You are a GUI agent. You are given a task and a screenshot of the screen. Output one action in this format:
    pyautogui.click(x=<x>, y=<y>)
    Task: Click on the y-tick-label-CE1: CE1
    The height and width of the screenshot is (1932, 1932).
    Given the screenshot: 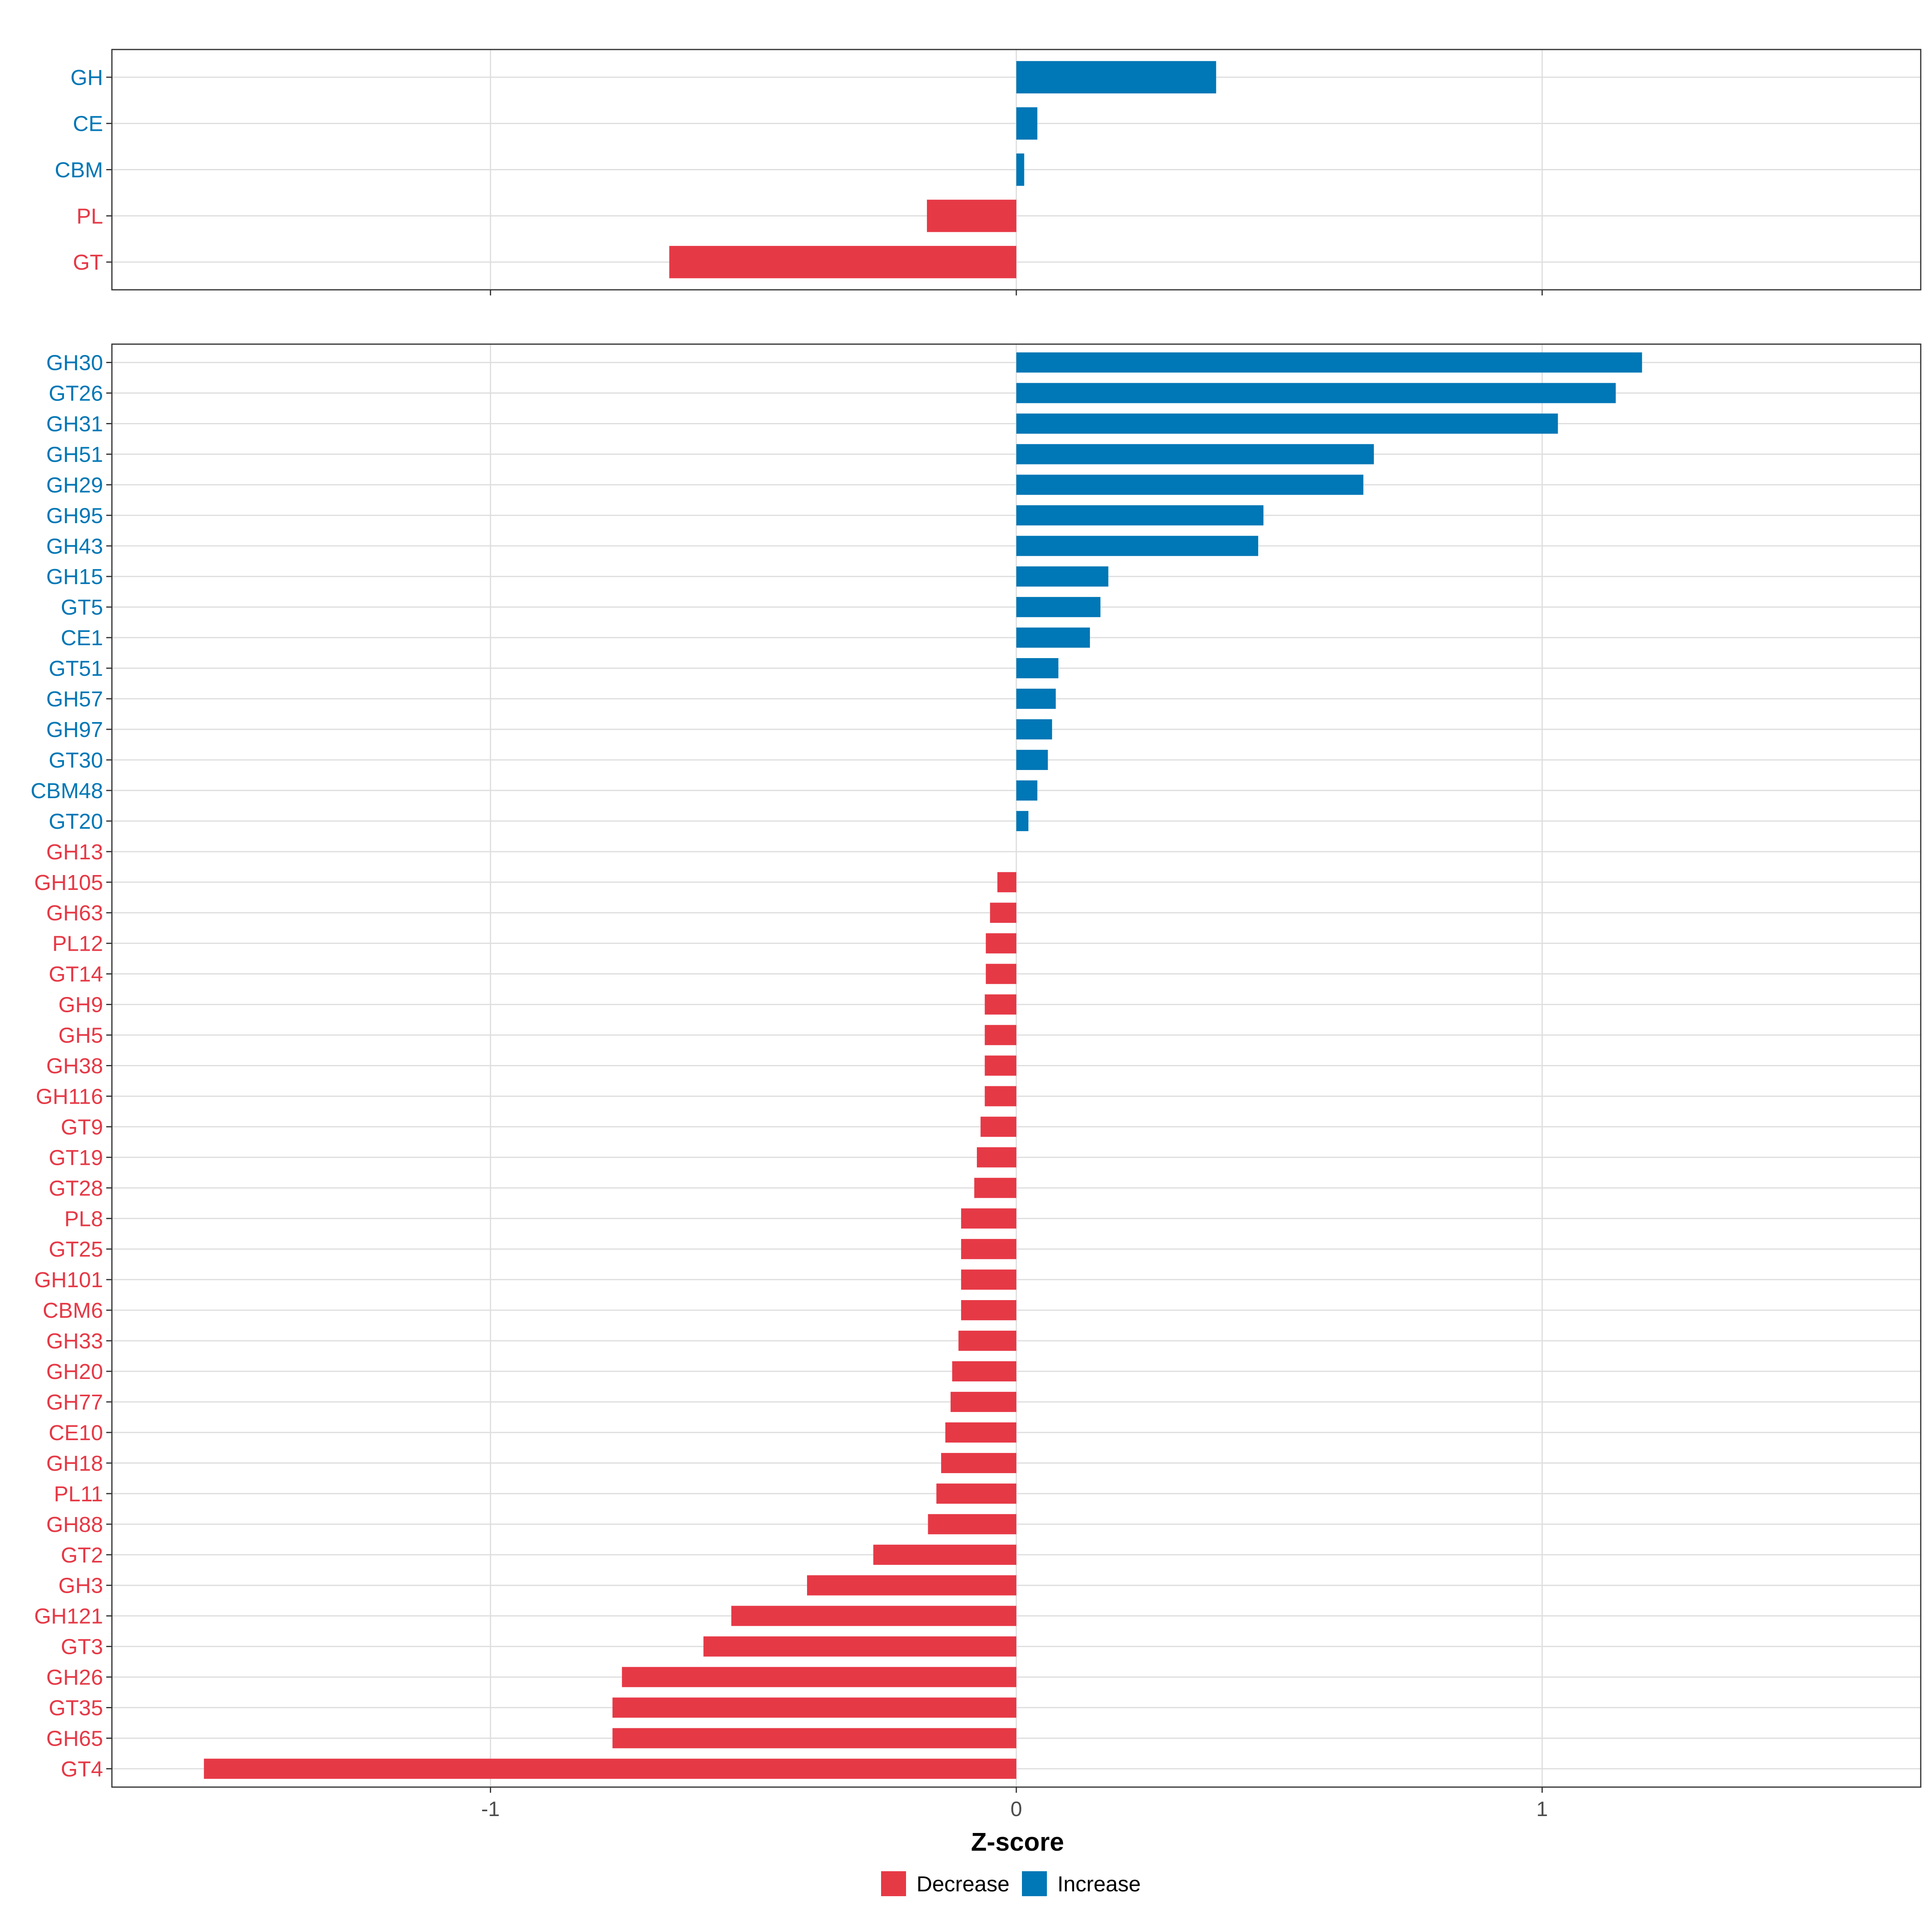 What is the action you would take?
    pyautogui.click(x=82, y=638)
    